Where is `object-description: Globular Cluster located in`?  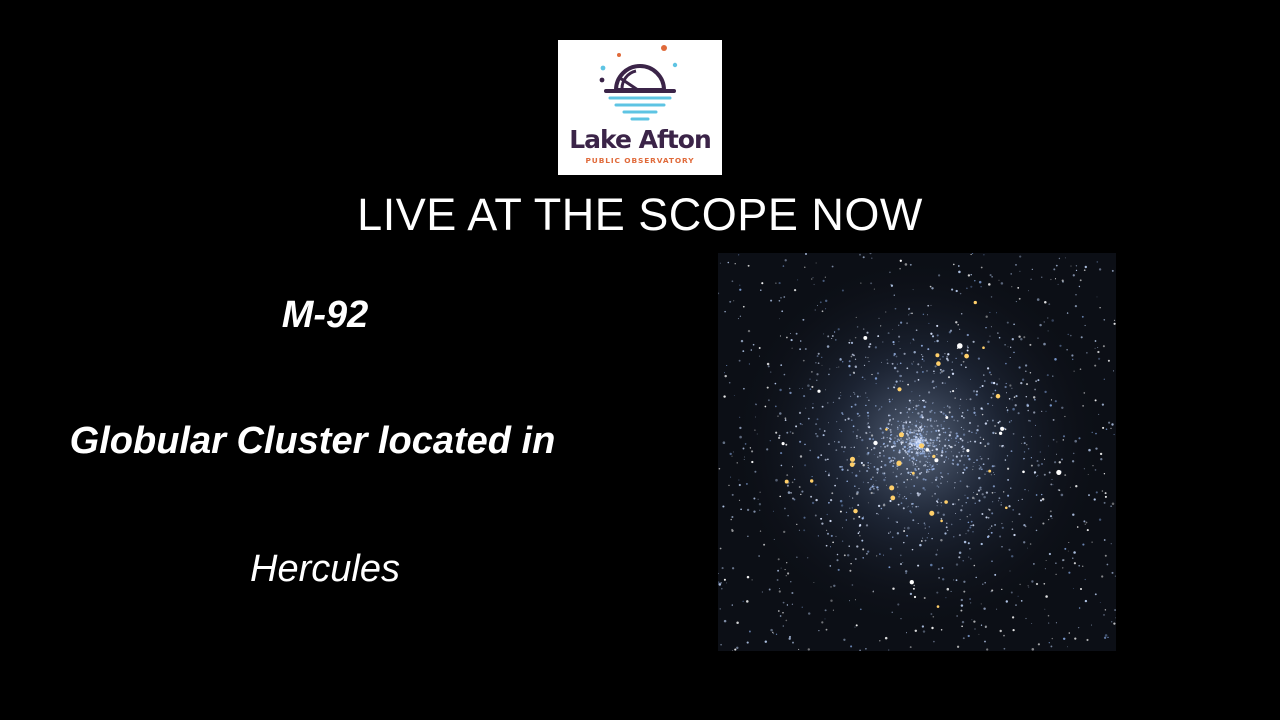 object-description: Globular Cluster located in is located at coordinates (312, 441).